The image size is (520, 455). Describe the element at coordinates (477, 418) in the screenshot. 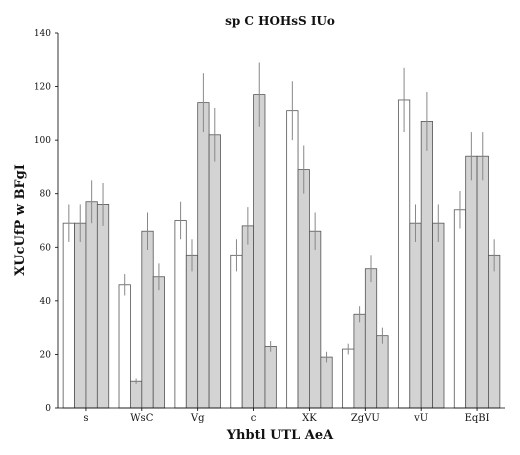

I see `x-tick-label: EqBI` at that location.